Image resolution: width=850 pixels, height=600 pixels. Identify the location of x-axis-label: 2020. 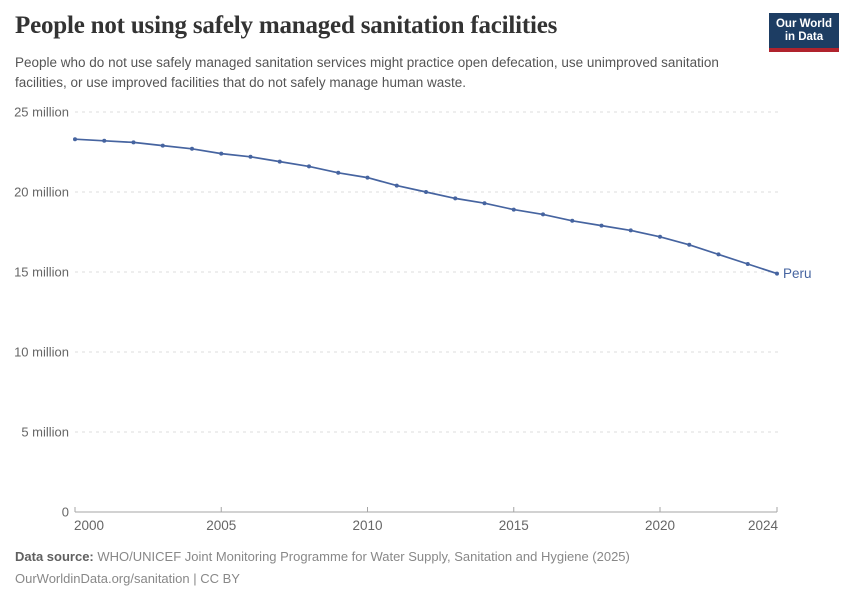
(660, 525).